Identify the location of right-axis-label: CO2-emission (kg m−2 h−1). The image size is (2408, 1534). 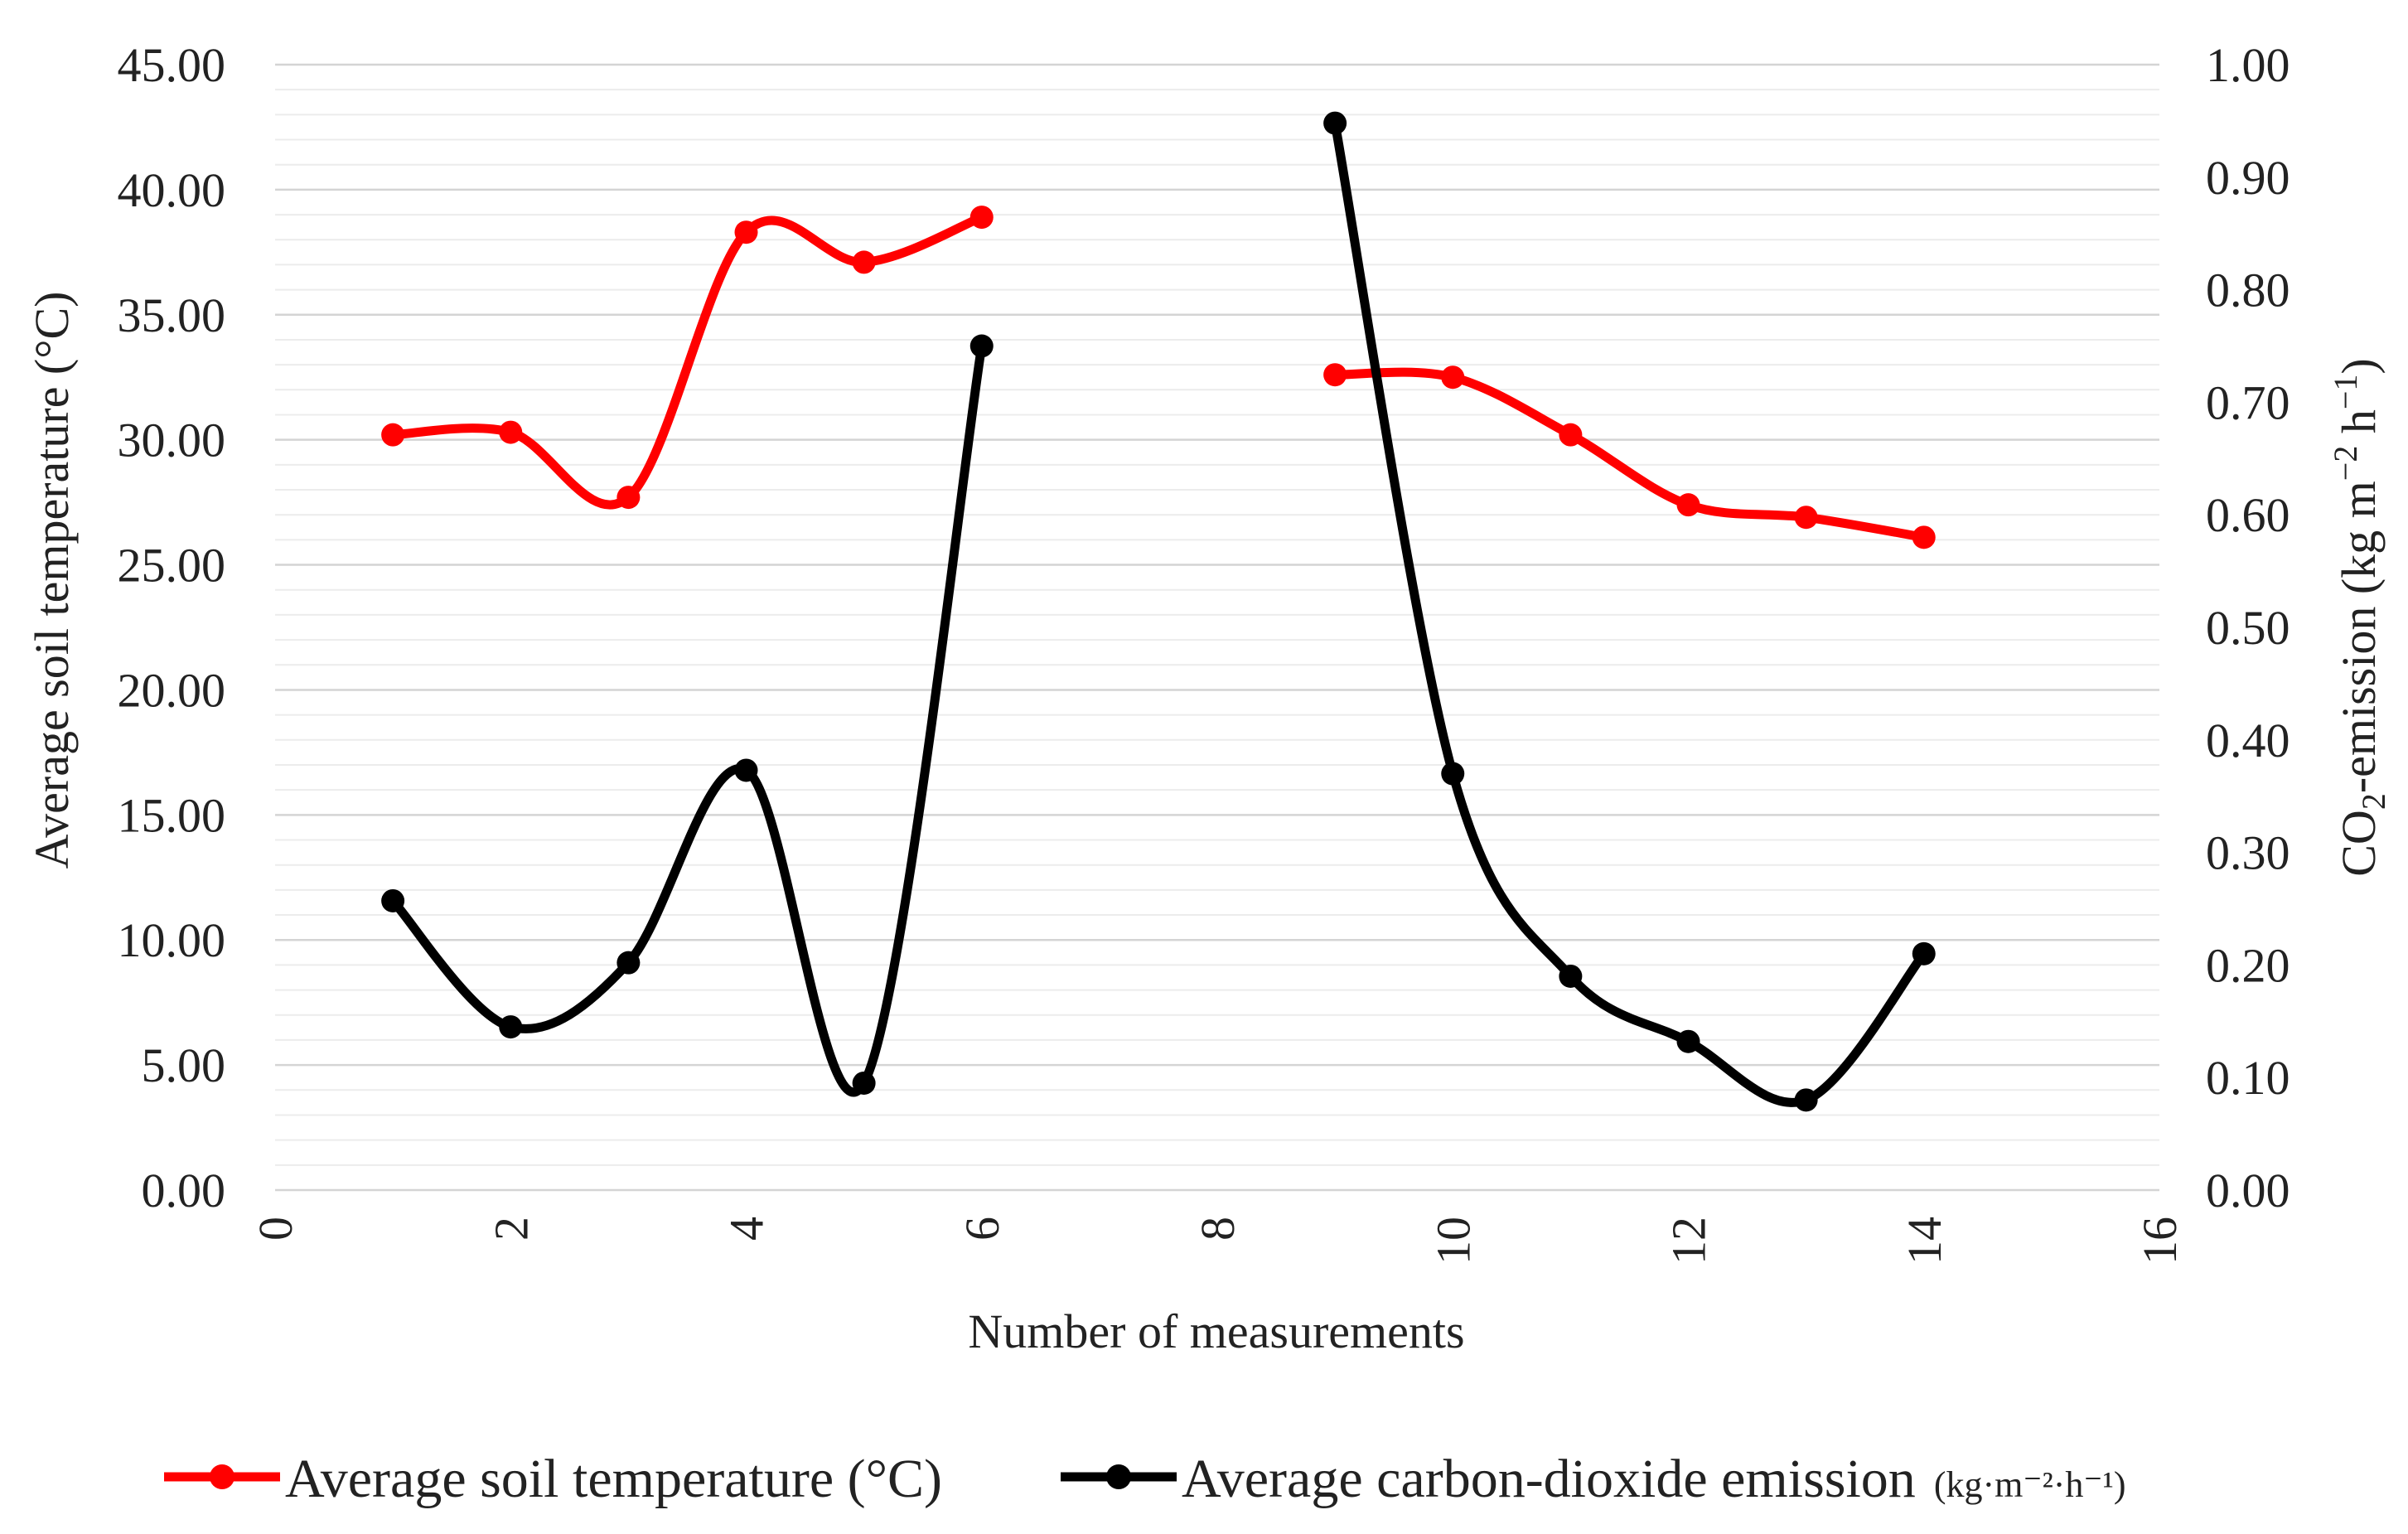
(2359, 617).